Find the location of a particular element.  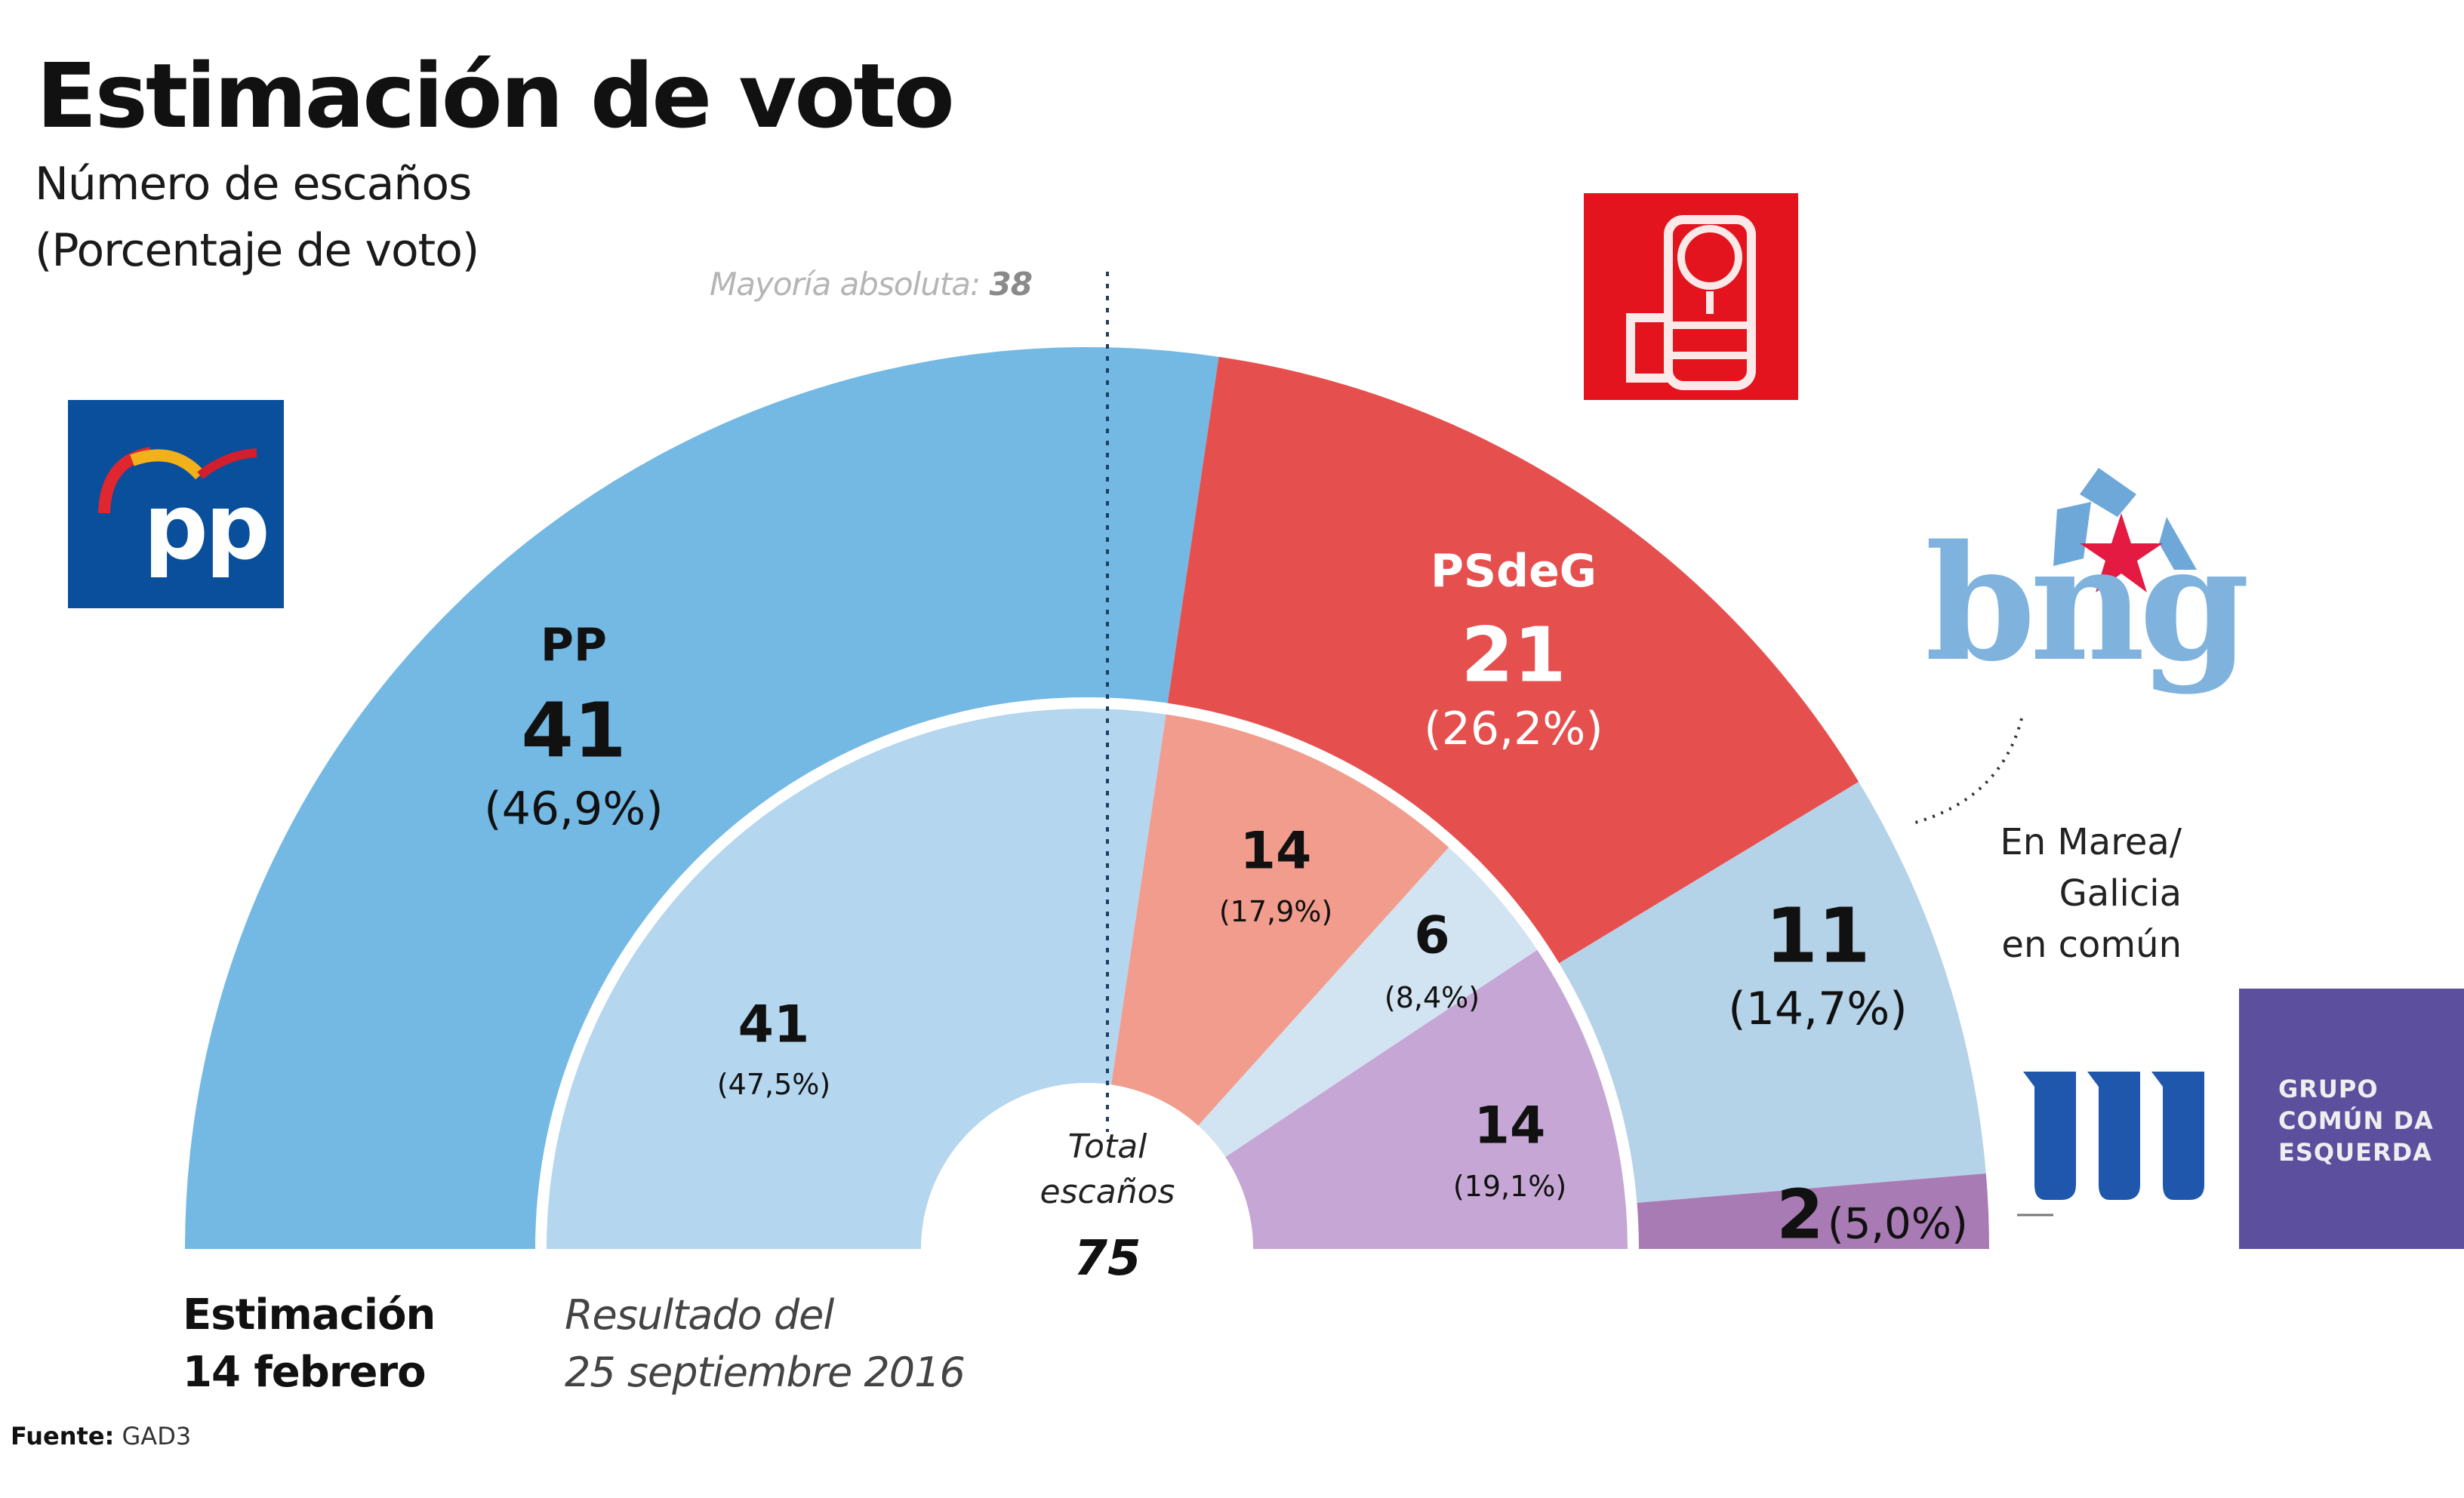

gce-logo-box: GRUPO COMÚN DA ESQUERDA is located at coordinates (2351, 1119).